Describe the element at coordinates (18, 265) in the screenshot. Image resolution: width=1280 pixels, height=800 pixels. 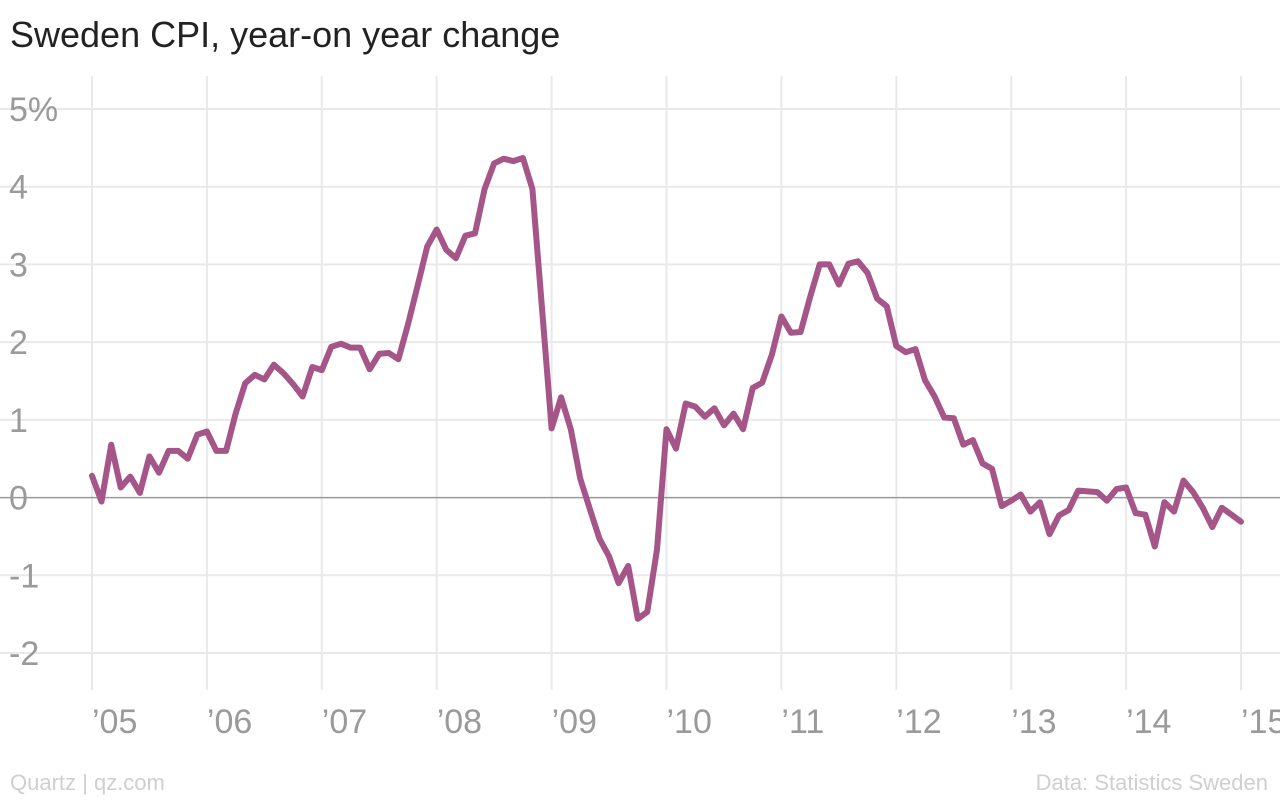
I see `y-tick-label: 3` at that location.